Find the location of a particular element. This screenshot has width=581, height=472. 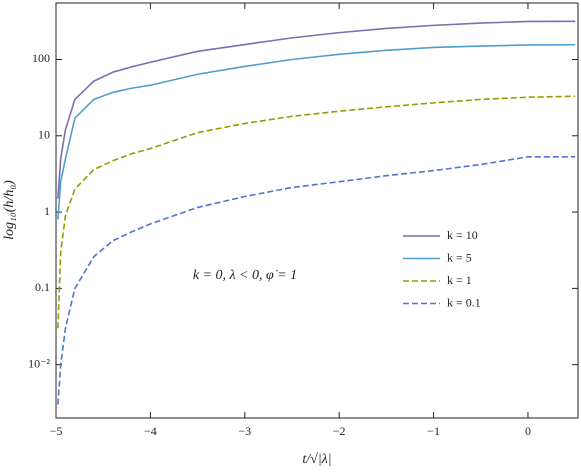

x-tick-label: 0 is located at coordinates (528, 431).